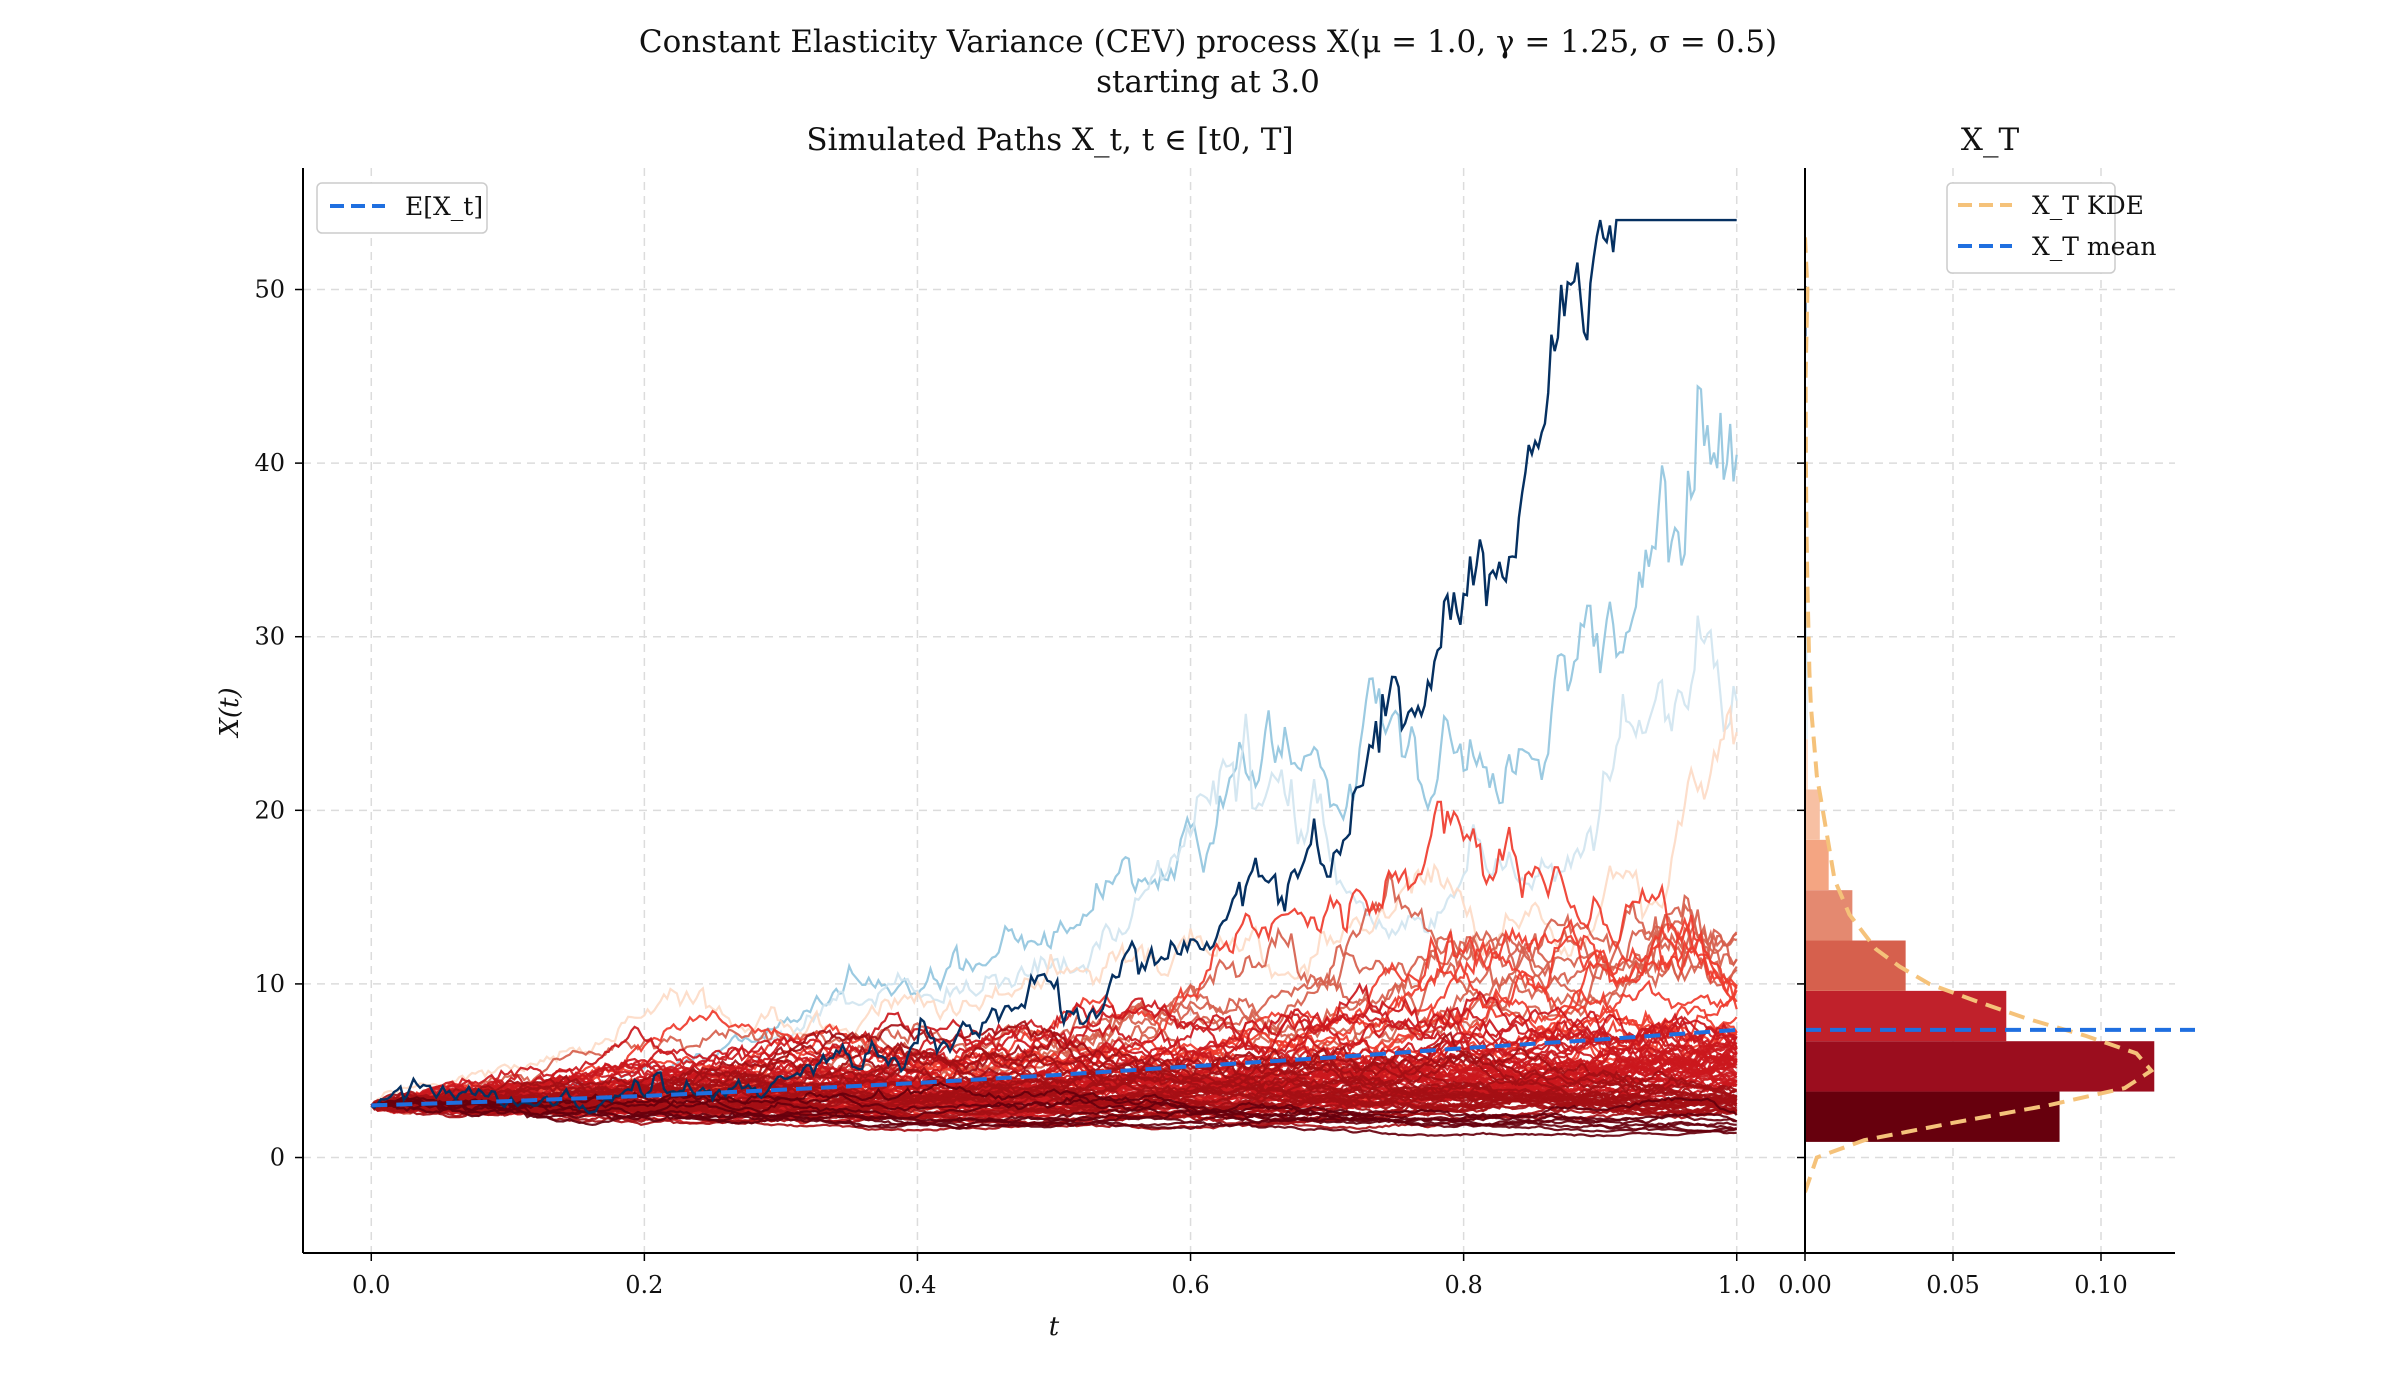 This screenshot has height=1400, width=2400. Describe the element at coordinates (371, 1285) in the screenshot. I see `x-tick-label: 0.0` at that location.